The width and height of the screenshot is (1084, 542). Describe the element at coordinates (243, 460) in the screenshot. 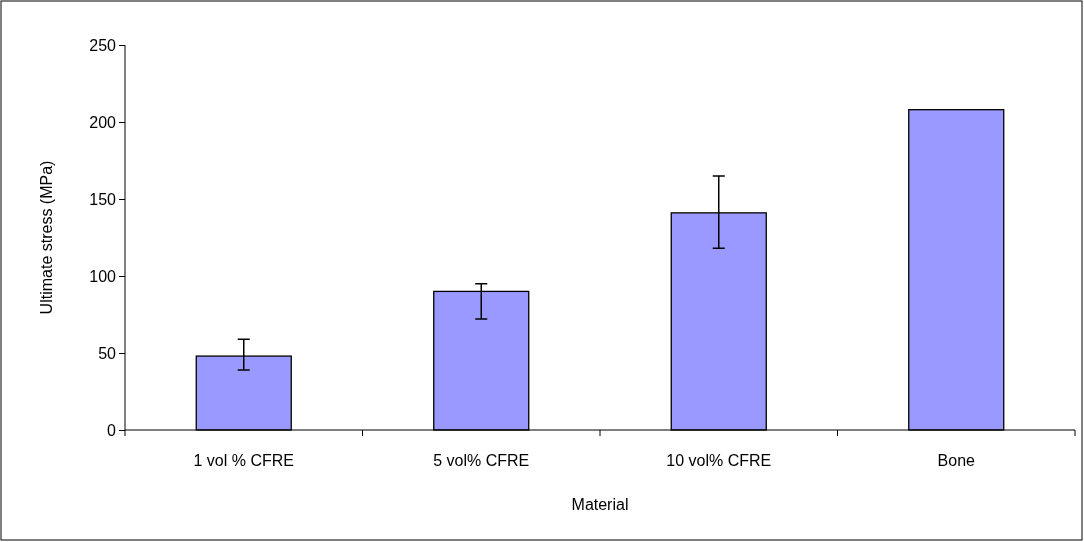

I see `x-tick-label: 1 vol % CFRE` at that location.